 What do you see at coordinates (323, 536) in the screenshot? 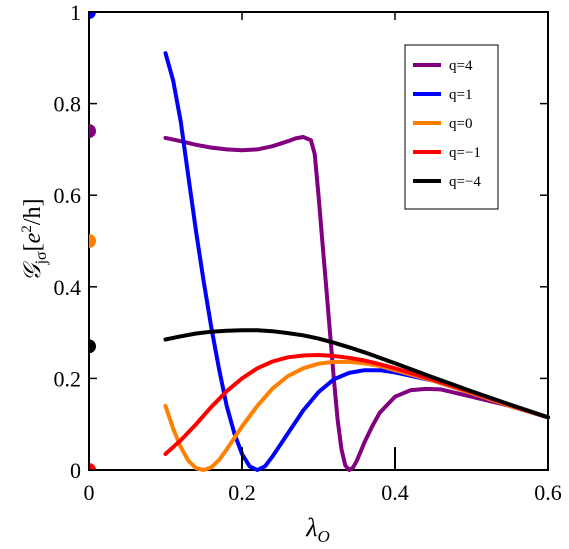
I see `x-axis-label-sub: O` at bounding box center [323, 536].